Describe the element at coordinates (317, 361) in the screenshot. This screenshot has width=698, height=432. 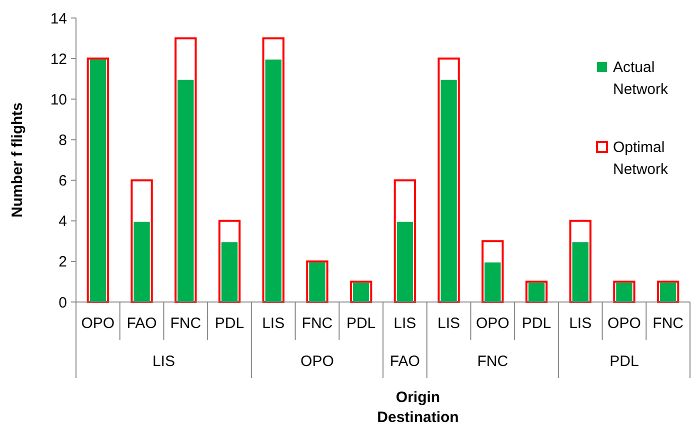
I see `text: OPO` at that location.